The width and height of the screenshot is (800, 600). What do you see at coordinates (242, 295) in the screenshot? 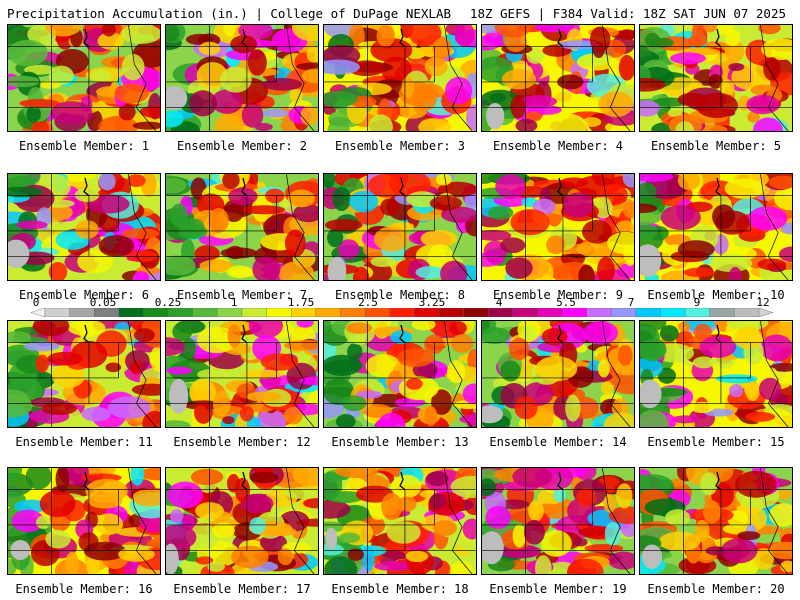
I see `ensemble-member-label: Ensemble Member: 7` at bounding box center [242, 295].